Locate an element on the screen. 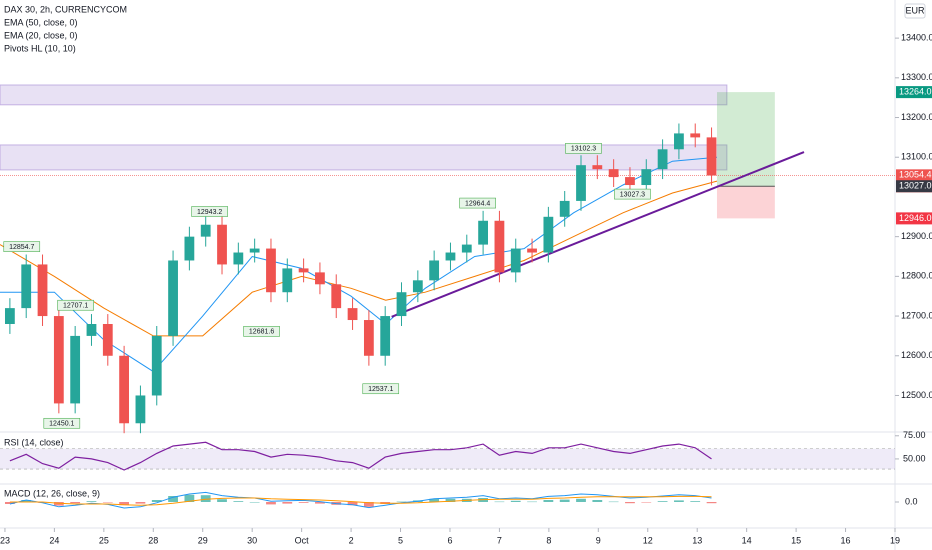 Image resolution: width=932 pixels, height=550 pixels. y-tick-label: 12500.0 is located at coordinates (916, 395).